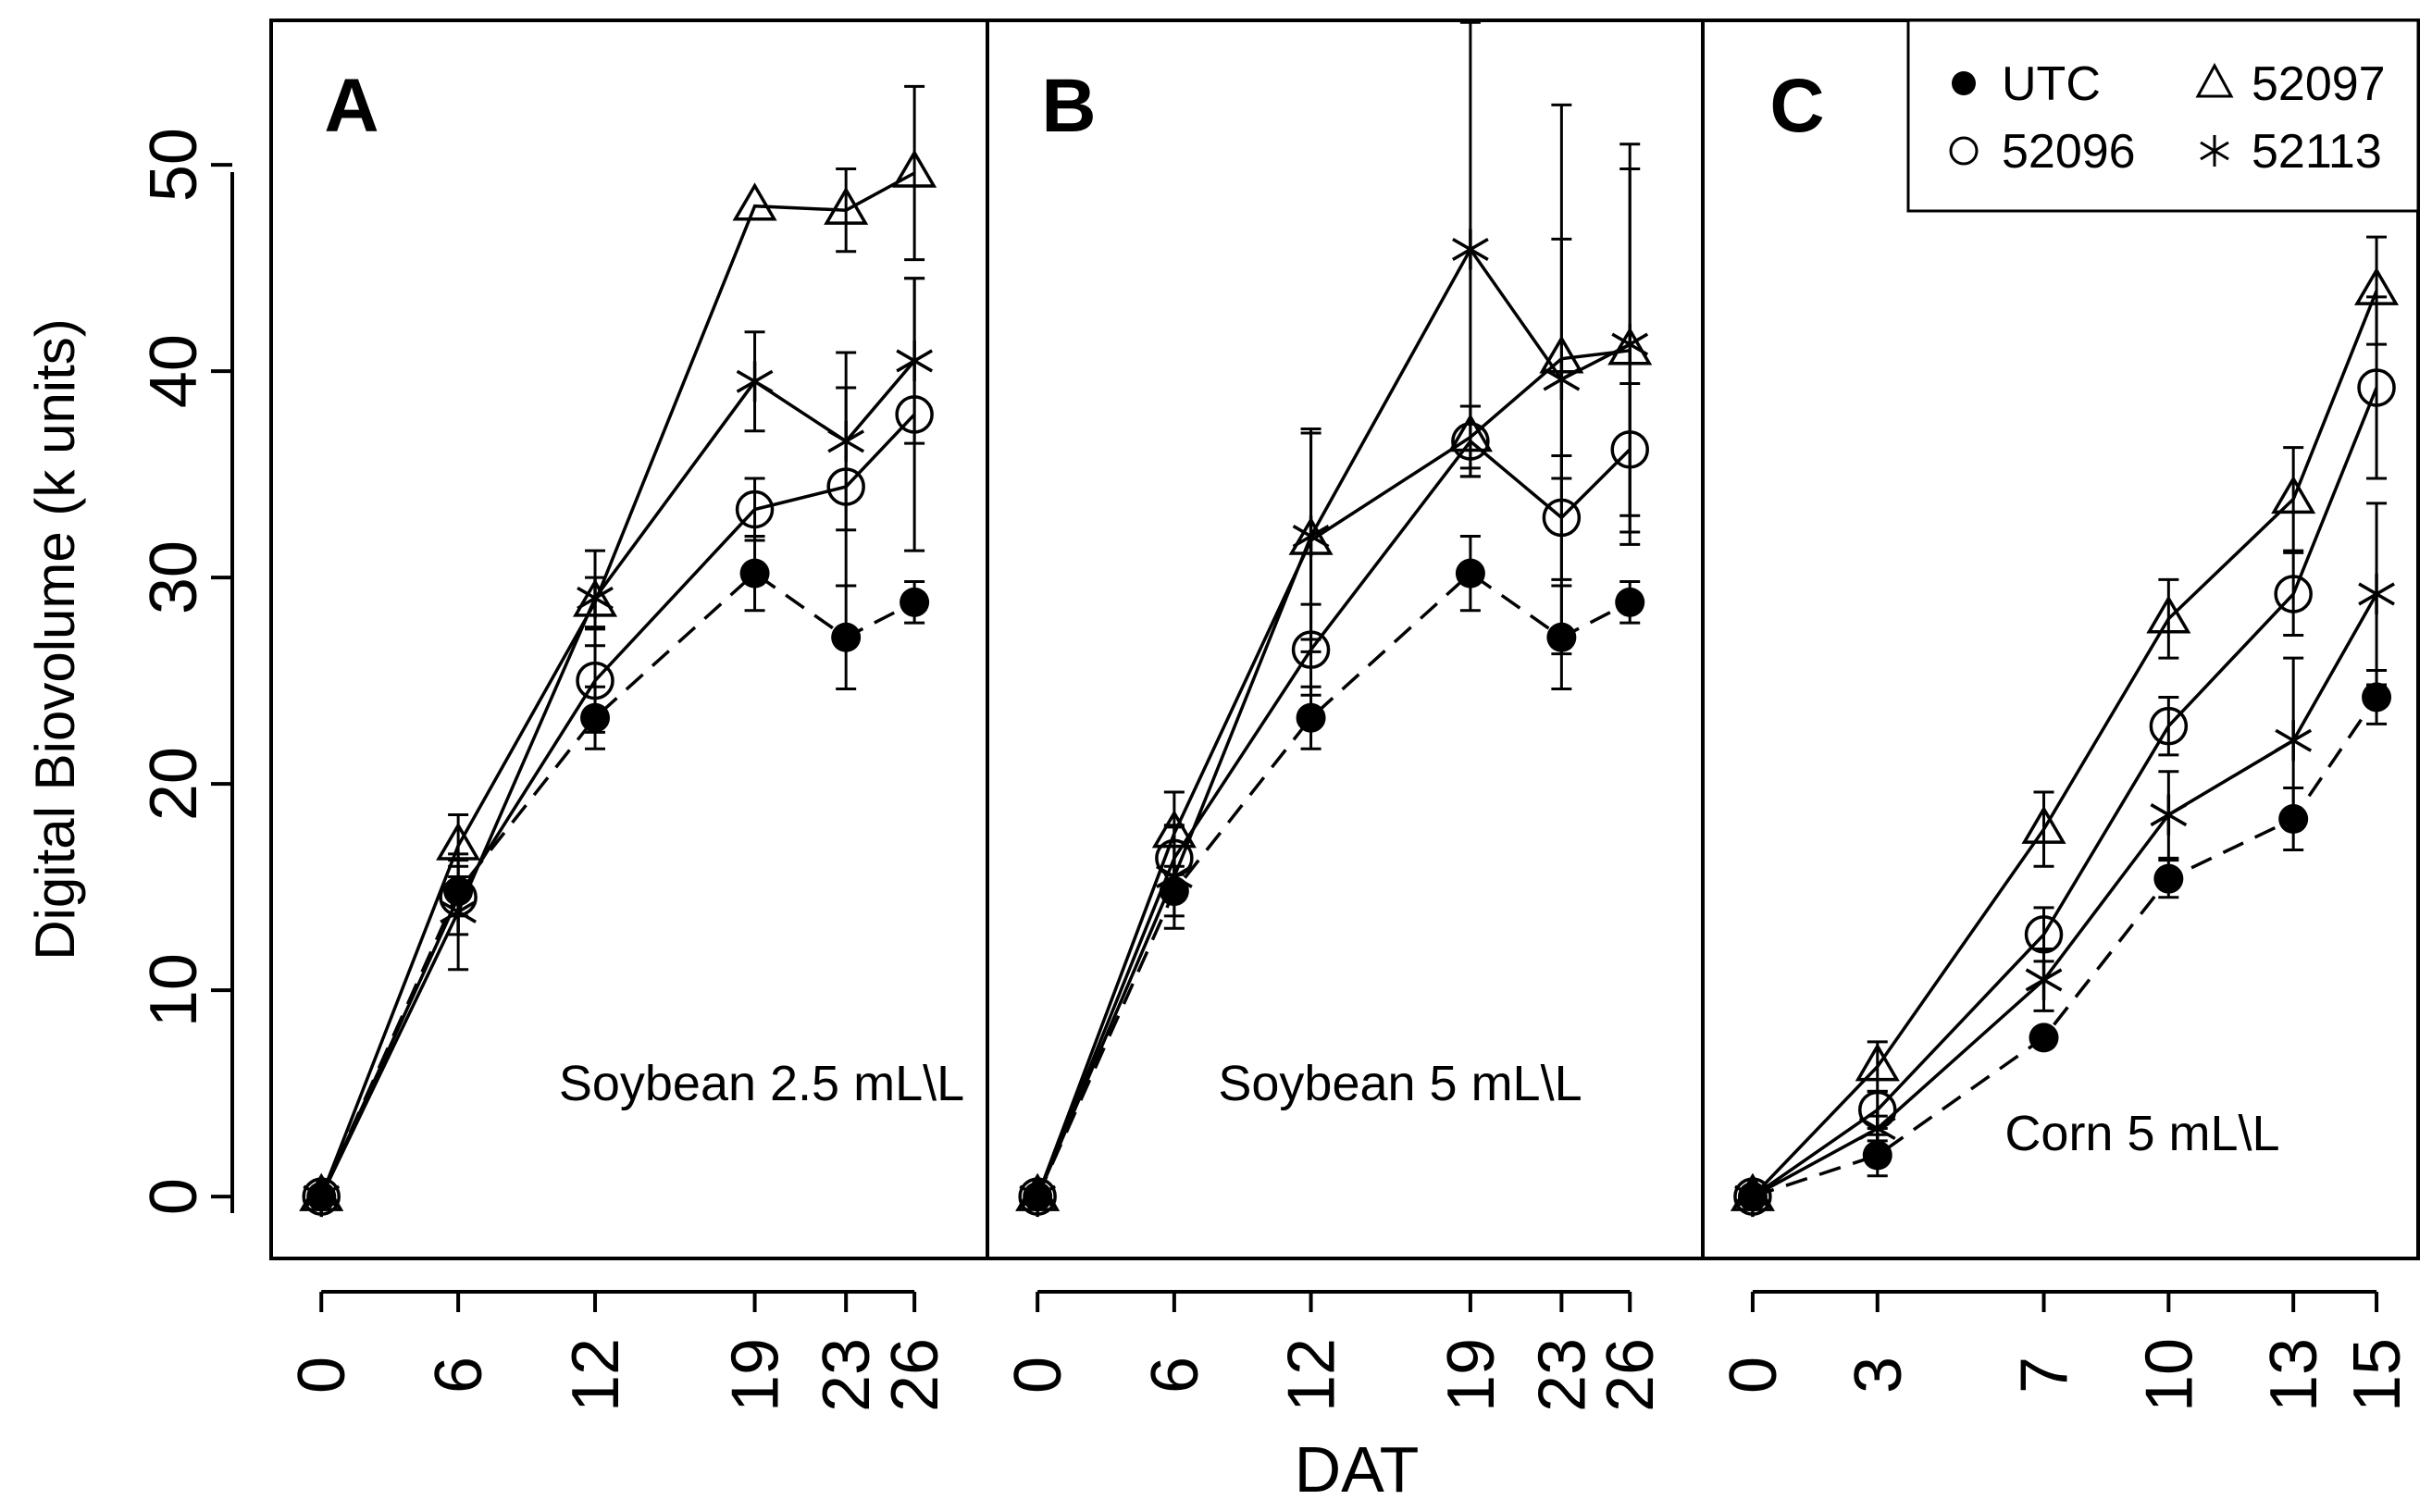  I want to click on x-tick-label: 13, so click(2294, 1375).